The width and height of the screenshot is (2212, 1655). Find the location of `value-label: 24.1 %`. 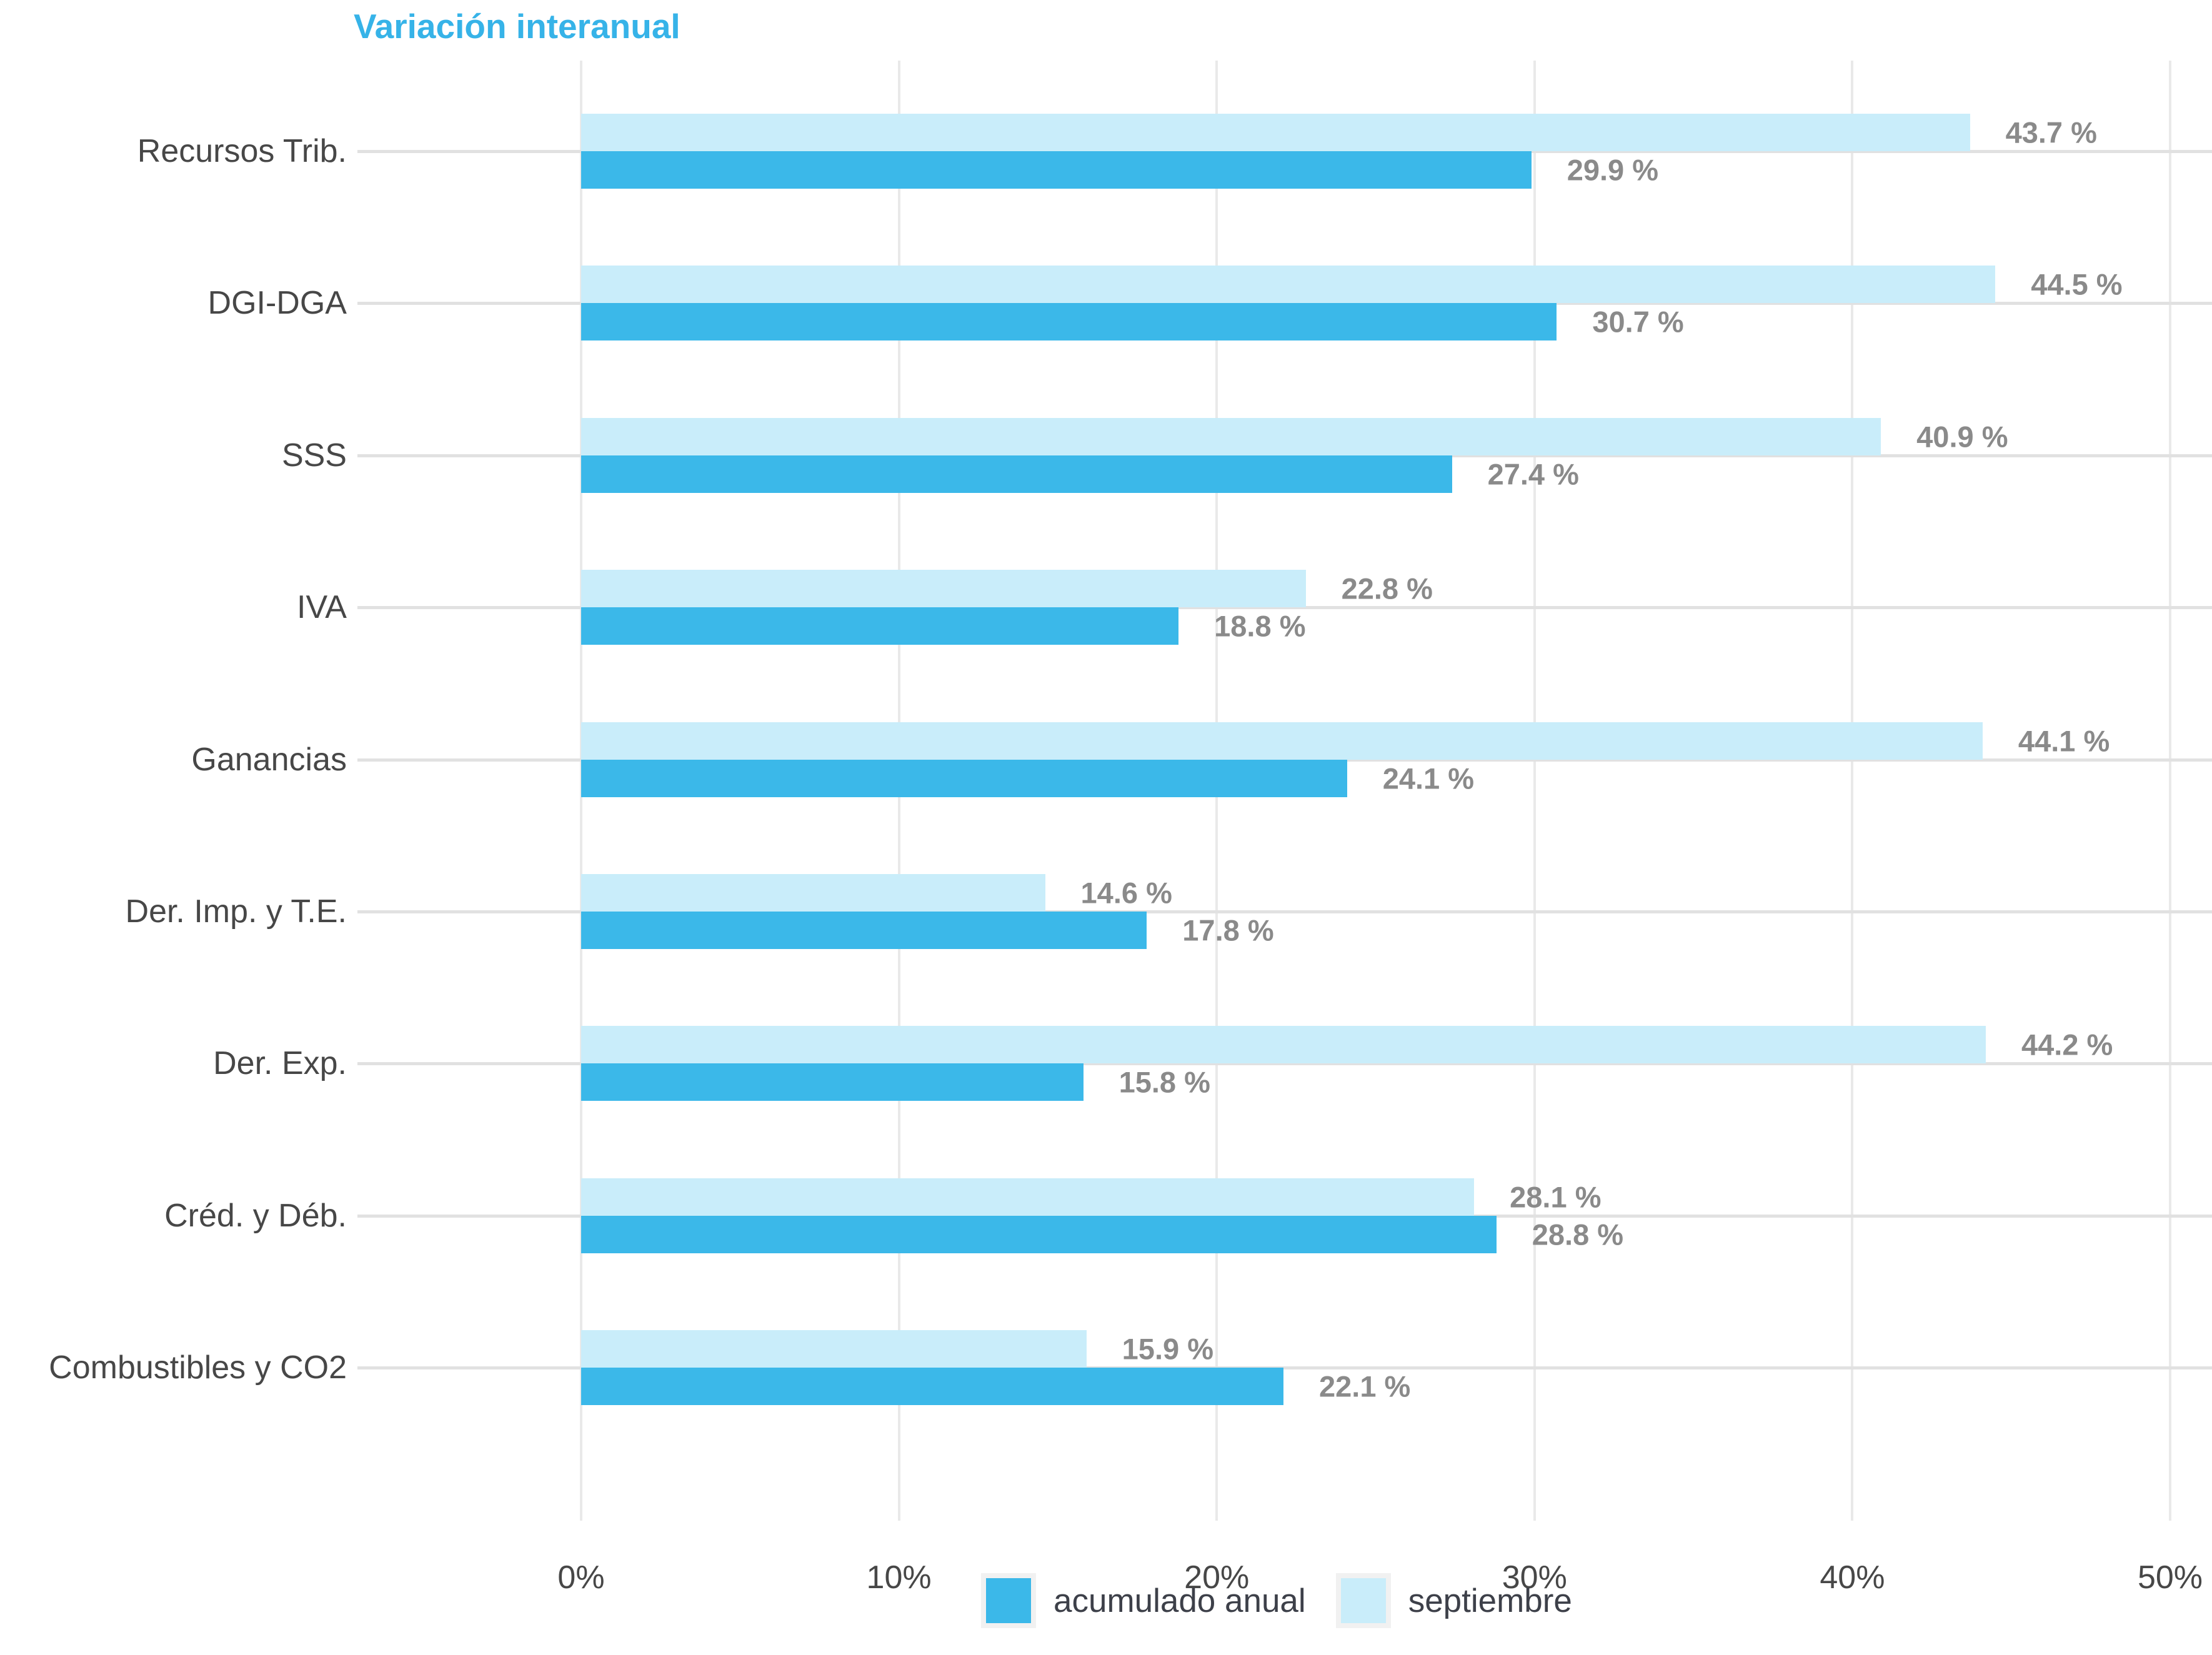

value-label: 24.1 % is located at coordinates (1428, 778).